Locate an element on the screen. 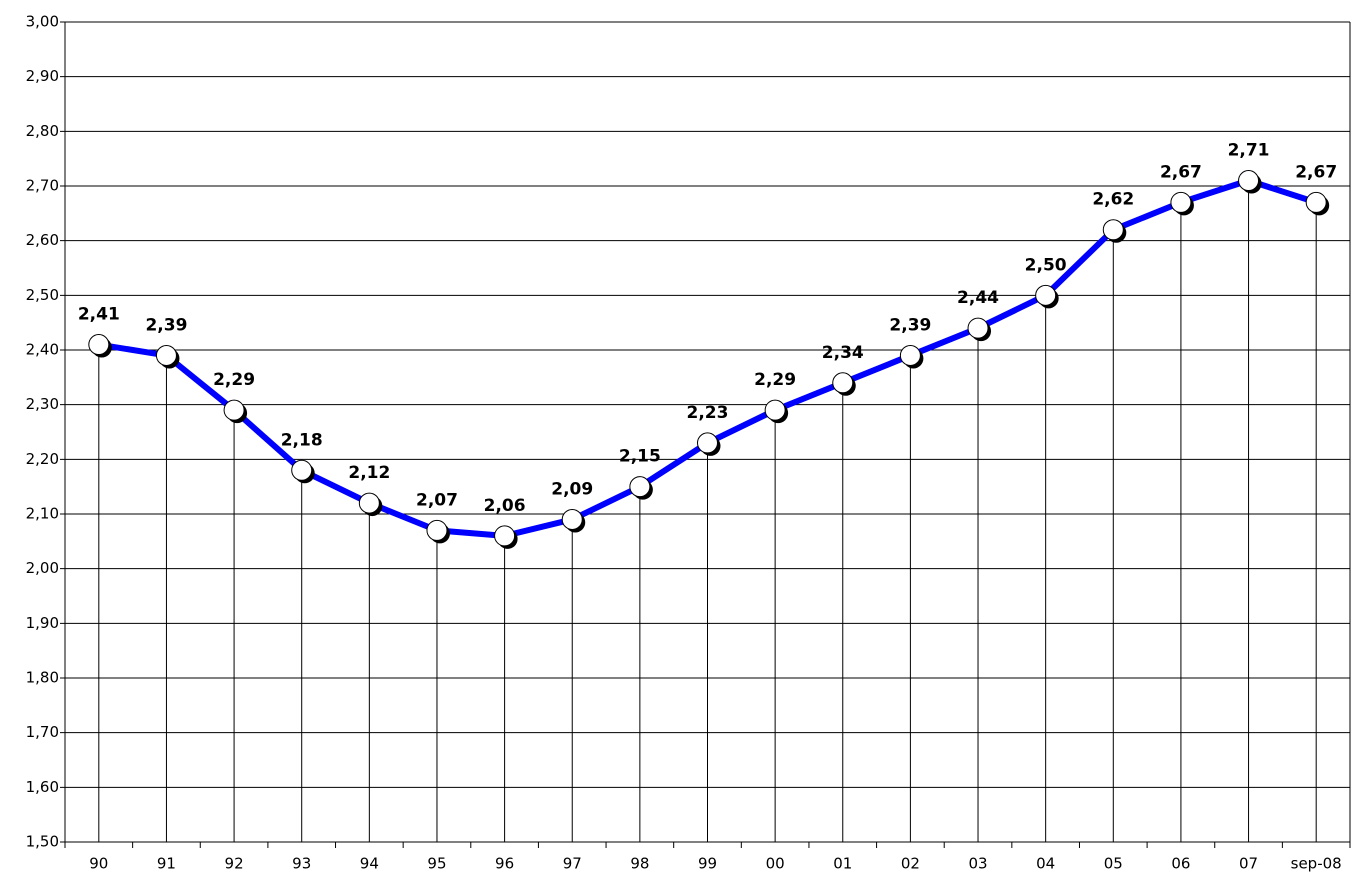  y-tick-label: 2,50 is located at coordinates (42, 295).